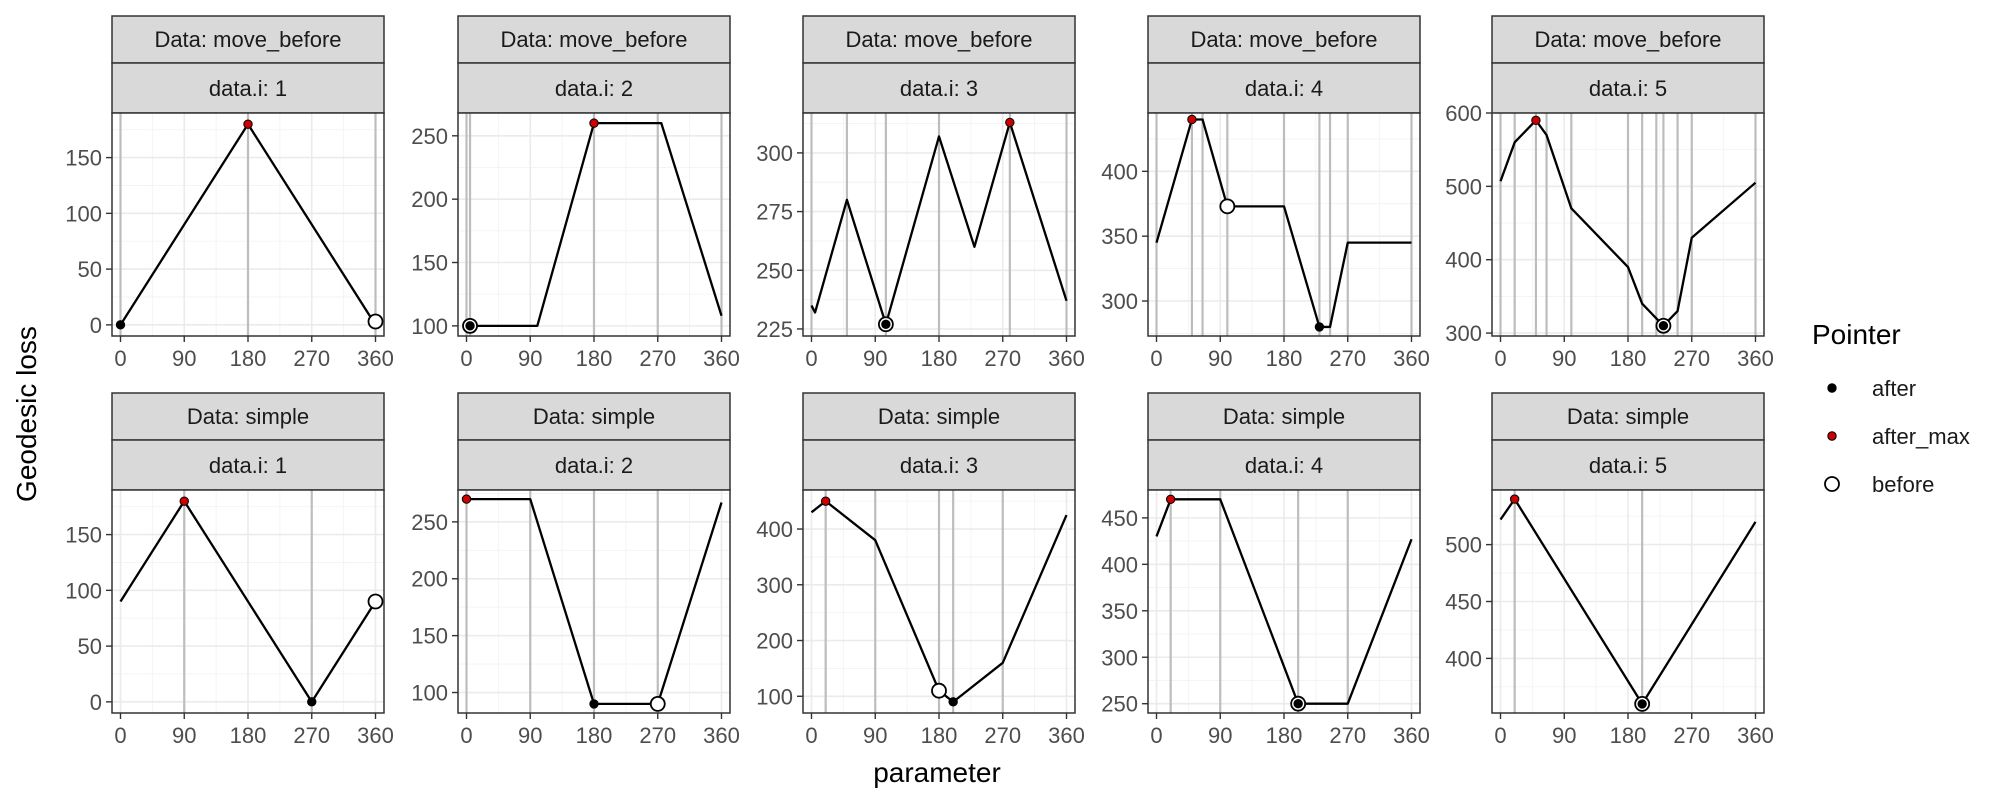 This screenshot has width=2000, height=800. Describe the element at coordinates (1832, 436) in the screenshot. I see `legend-key-after_max` at that location.